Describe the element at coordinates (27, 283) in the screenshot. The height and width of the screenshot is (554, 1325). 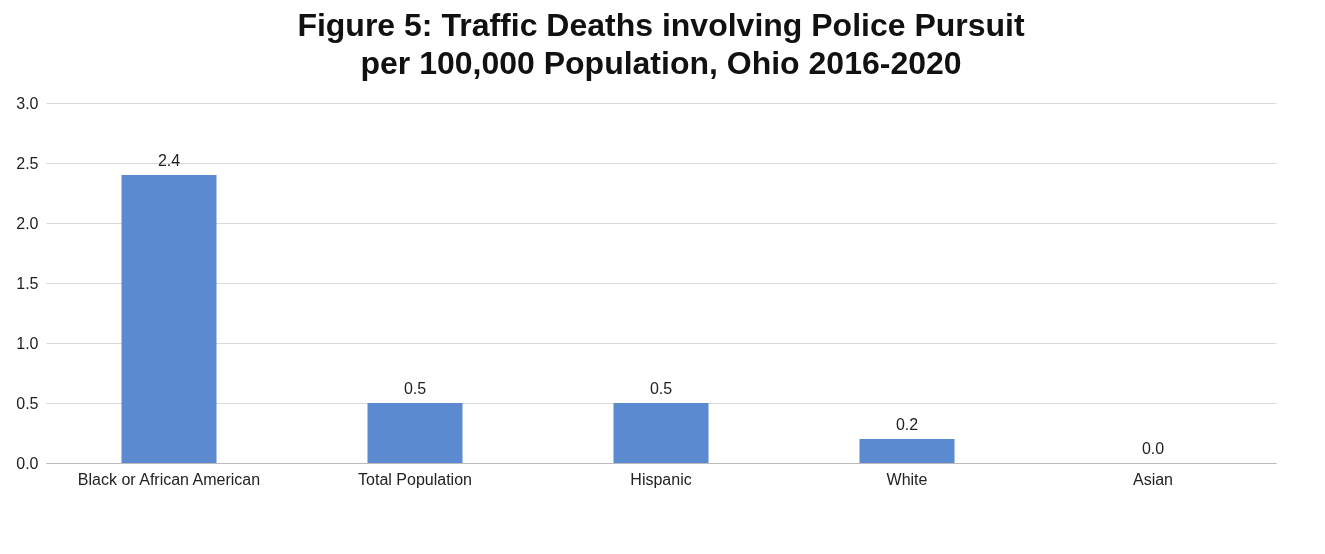
I see `y-tick-label: 1.5` at that location.